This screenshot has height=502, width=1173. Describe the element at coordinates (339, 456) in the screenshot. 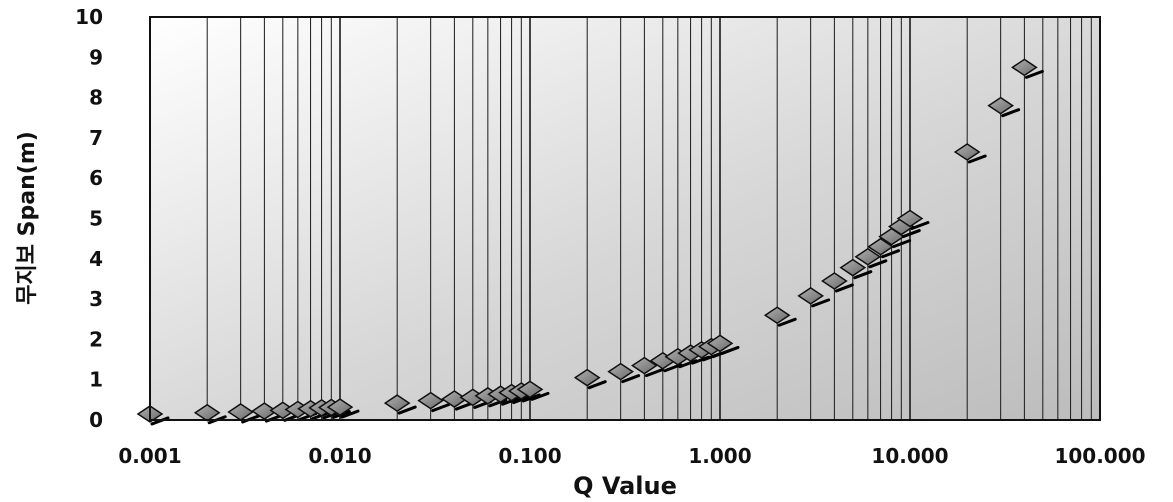

I see `x-tick-label: 0.010` at that location.